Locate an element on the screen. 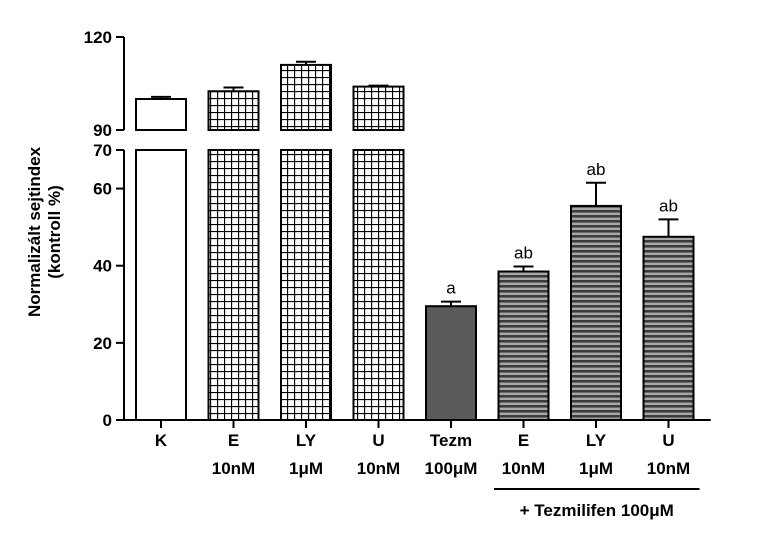 The height and width of the screenshot is (541, 767). category-label: Tezm is located at coordinates (451, 440).